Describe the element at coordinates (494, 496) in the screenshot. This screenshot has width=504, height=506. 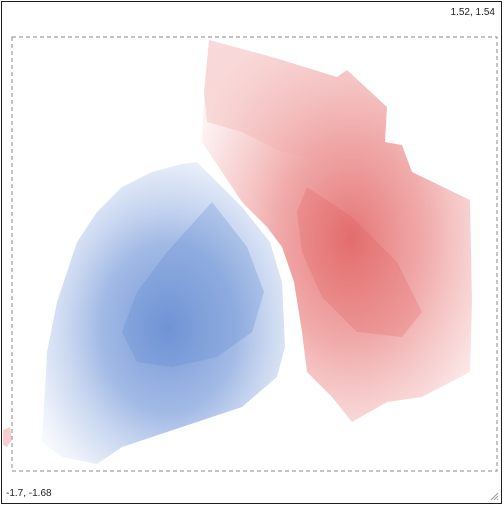
I see `resize-grip-icon` at that location.